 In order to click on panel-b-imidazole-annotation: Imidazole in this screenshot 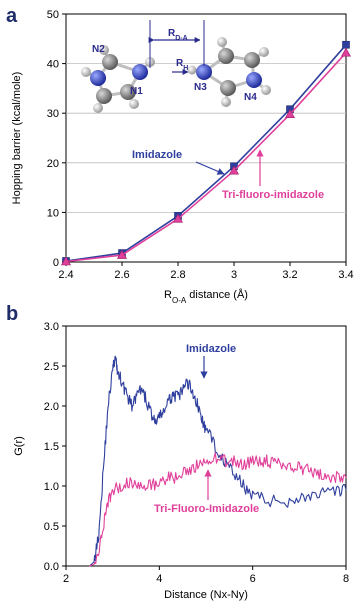, I will do `click(211, 349)`.